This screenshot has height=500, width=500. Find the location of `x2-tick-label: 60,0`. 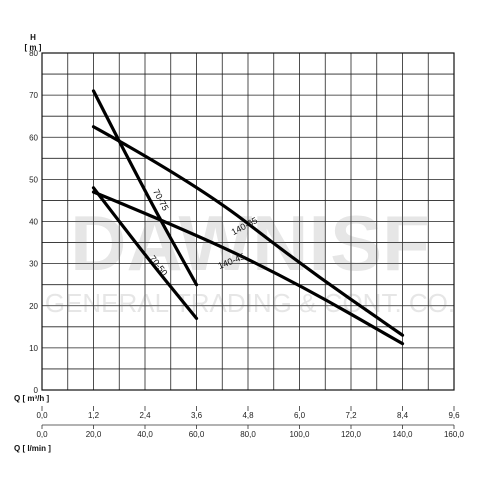

x2-tick-label: 60,0 is located at coordinates (197, 434).